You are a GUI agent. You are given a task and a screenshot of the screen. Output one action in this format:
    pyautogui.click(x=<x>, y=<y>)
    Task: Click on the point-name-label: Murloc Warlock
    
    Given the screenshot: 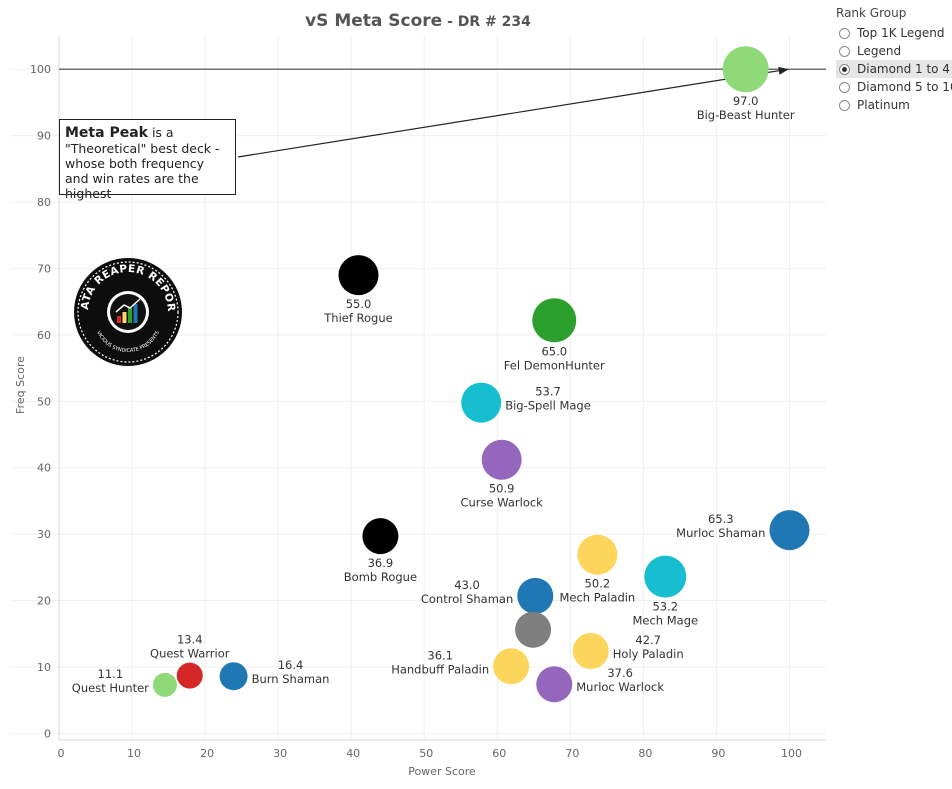 What is the action you would take?
    pyautogui.click(x=620, y=687)
    